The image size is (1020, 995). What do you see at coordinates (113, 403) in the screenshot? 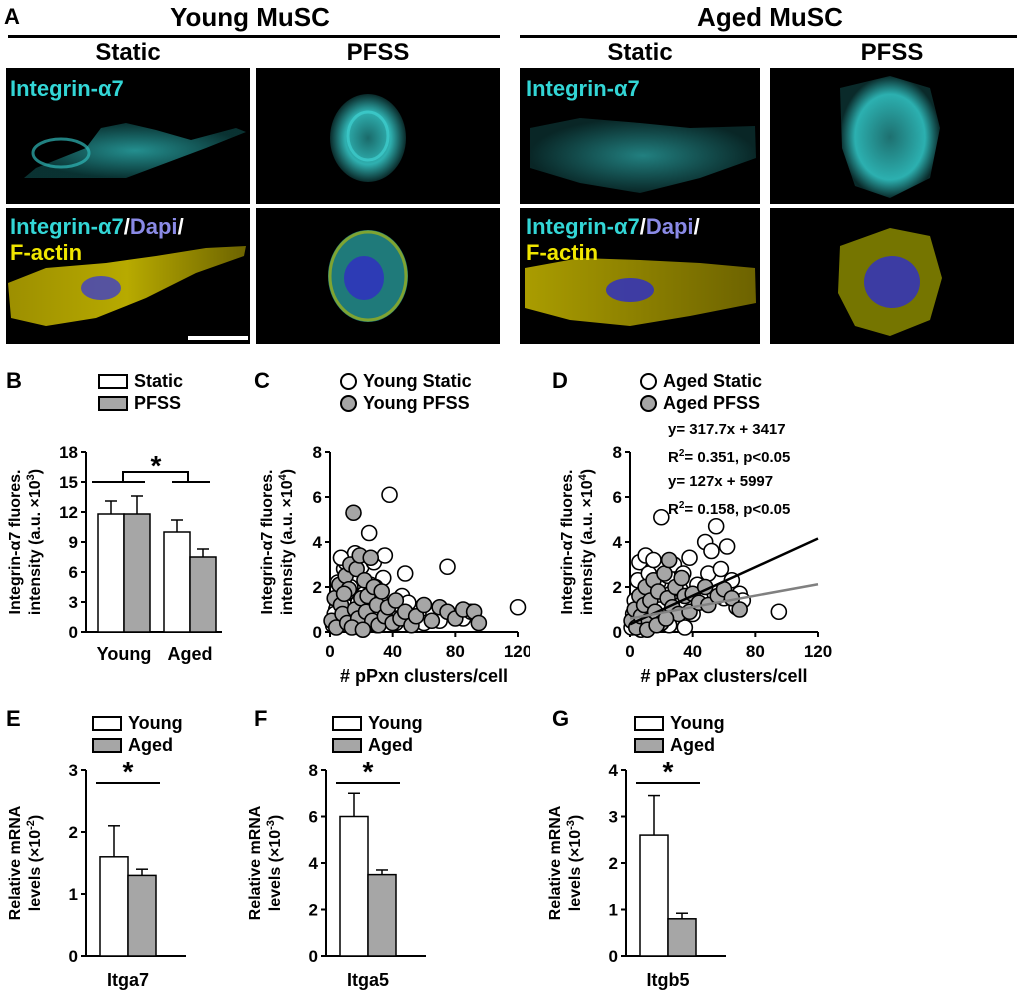
I see `legend-swatch-pfss` at bounding box center [113, 403].